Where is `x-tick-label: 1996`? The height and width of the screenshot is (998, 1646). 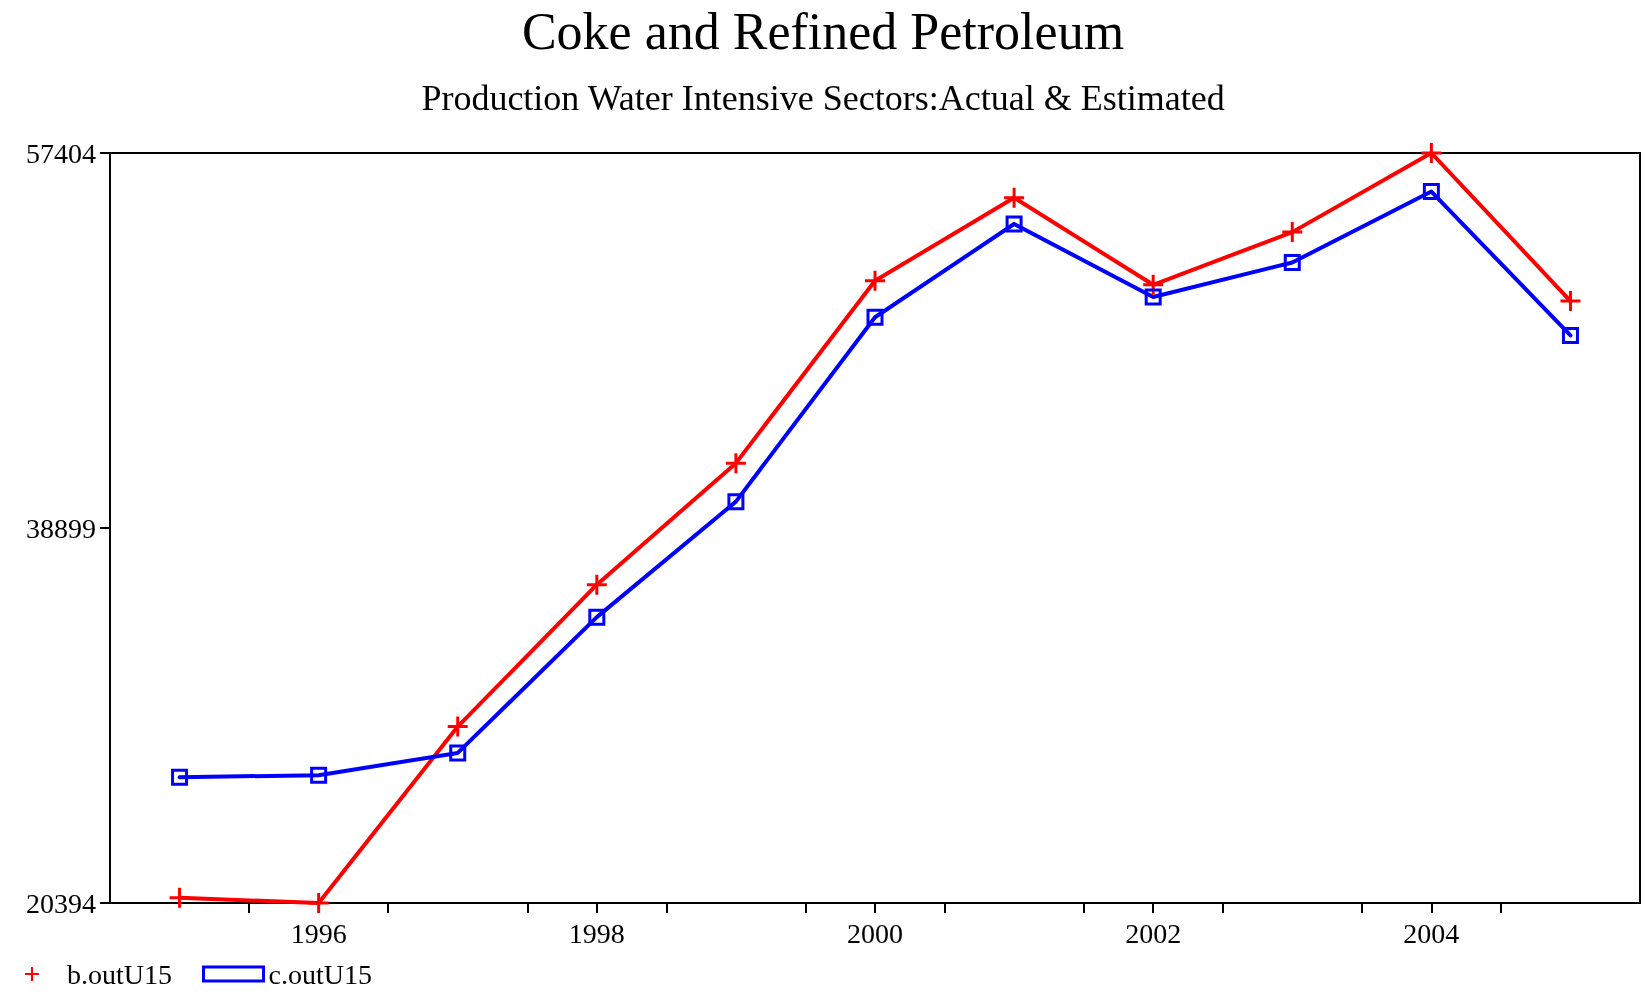
x-tick-label: 1996 is located at coordinates (318, 933).